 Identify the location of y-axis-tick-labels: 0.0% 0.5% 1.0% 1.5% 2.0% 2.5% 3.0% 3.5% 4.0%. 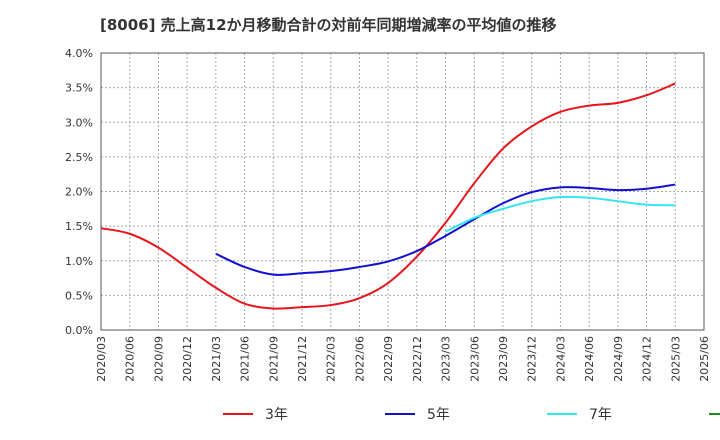
(79, 192).